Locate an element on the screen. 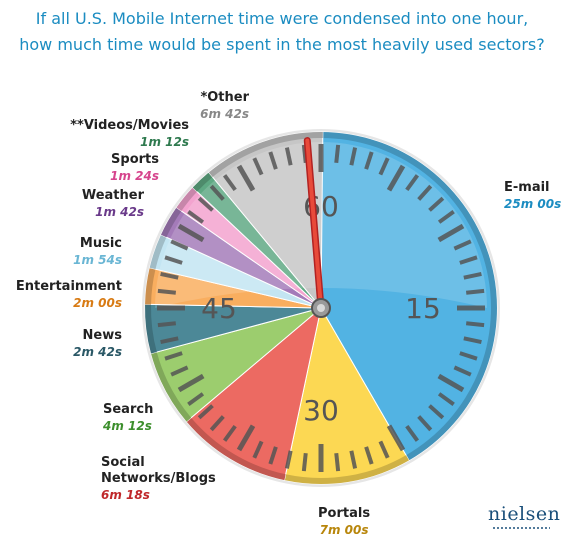 The width and height of the screenshot is (564, 541). label-entertainment-name: Entertainment is located at coordinates (68, 286).